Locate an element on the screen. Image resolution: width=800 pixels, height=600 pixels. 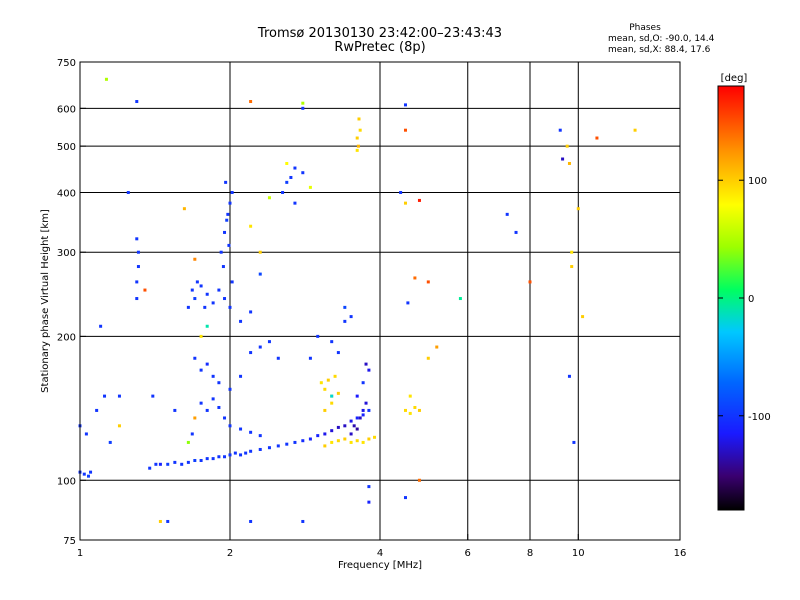
y-tick-label: 100 is located at coordinates (66, 481).